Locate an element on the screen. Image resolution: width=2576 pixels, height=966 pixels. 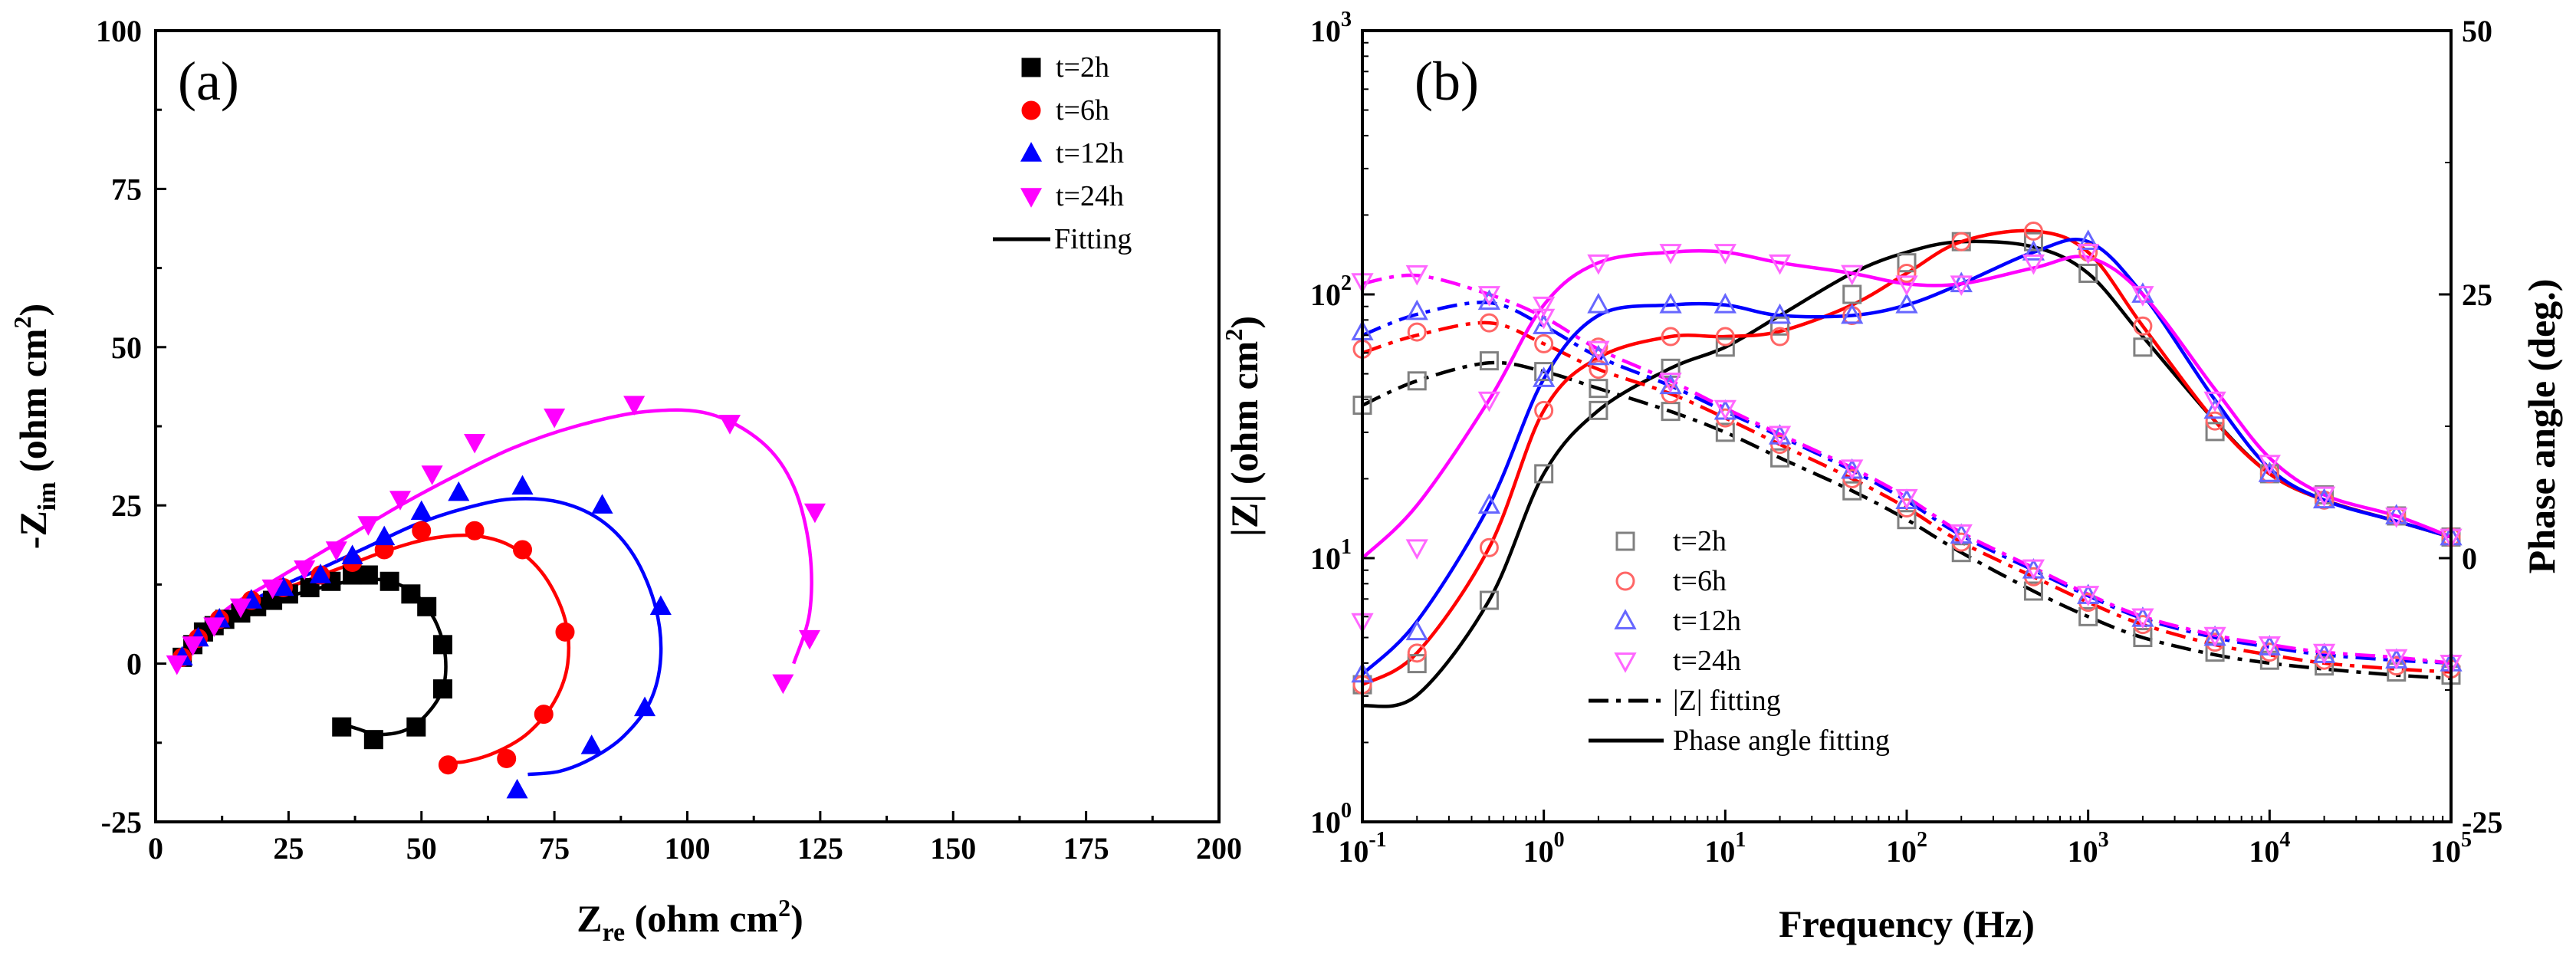
panel-b-phase-point-t=24h-12 is located at coordinates (2088, 254).